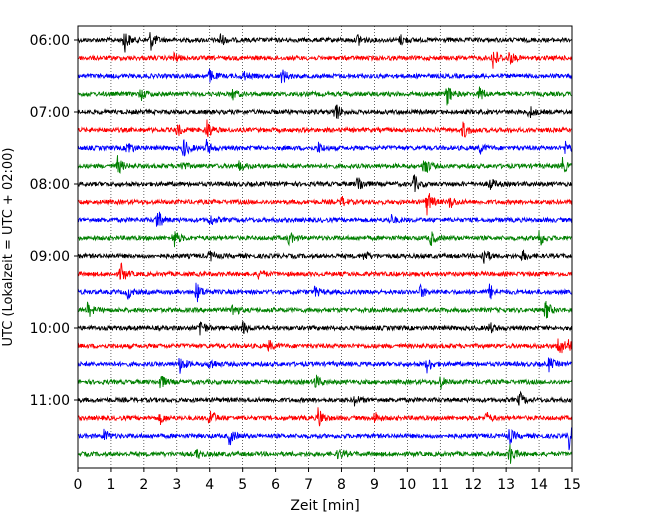 This screenshot has width=650, height=525. I want to click on y-tick-label: 11:00, so click(50, 401).